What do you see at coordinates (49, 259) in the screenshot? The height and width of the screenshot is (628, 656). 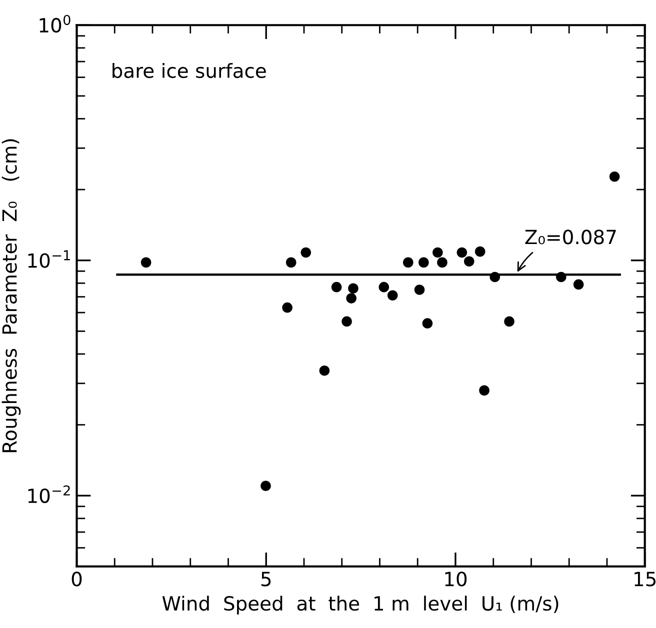 I see `y-tick-label: 10$^{−1}$` at bounding box center [49, 259].